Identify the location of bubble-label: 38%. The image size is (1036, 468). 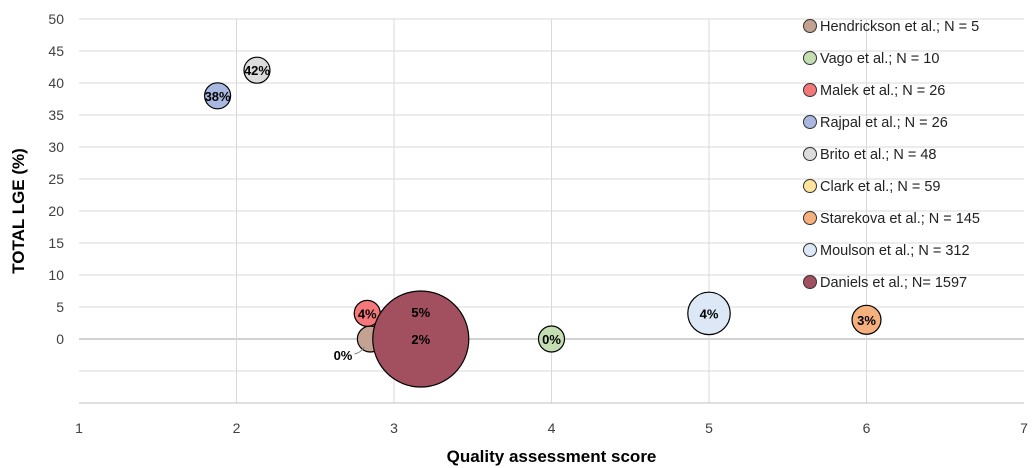
(218, 96).